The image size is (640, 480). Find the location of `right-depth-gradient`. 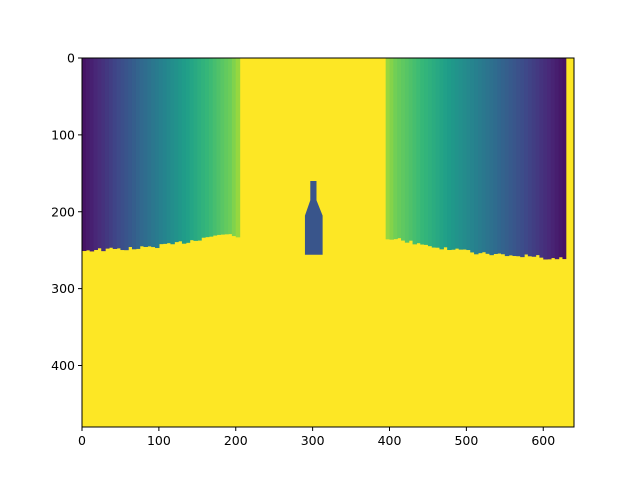

right-depth-gradient is located at coordinates (476, 159).